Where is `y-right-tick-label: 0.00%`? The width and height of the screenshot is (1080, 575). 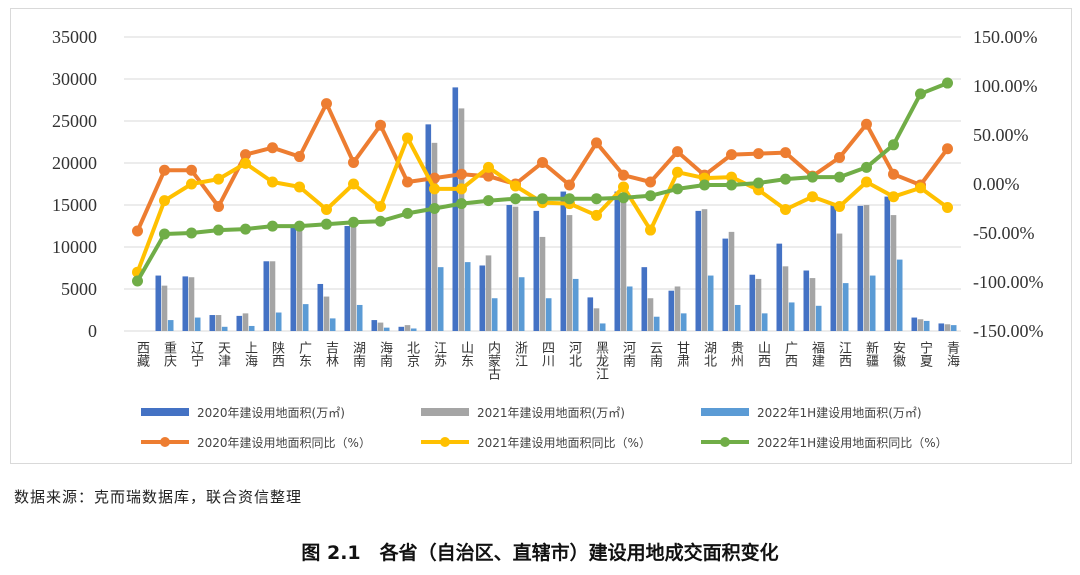 y-right-tick-label: 0.00% is located at coordinates (996, 184).